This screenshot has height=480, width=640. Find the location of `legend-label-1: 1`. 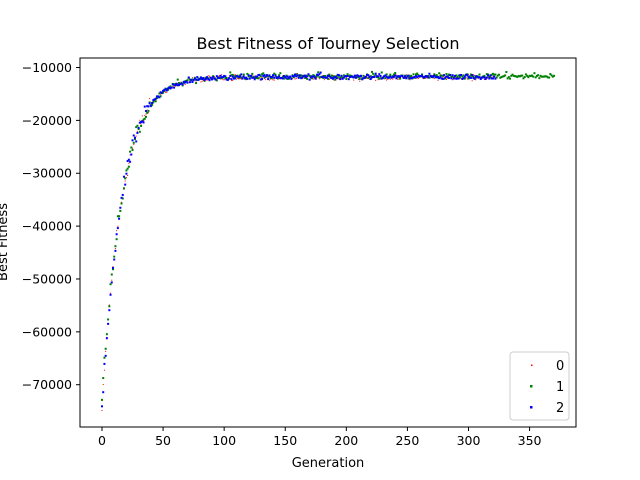

legend-label-1: 1 is located at coordinates (560, 387).